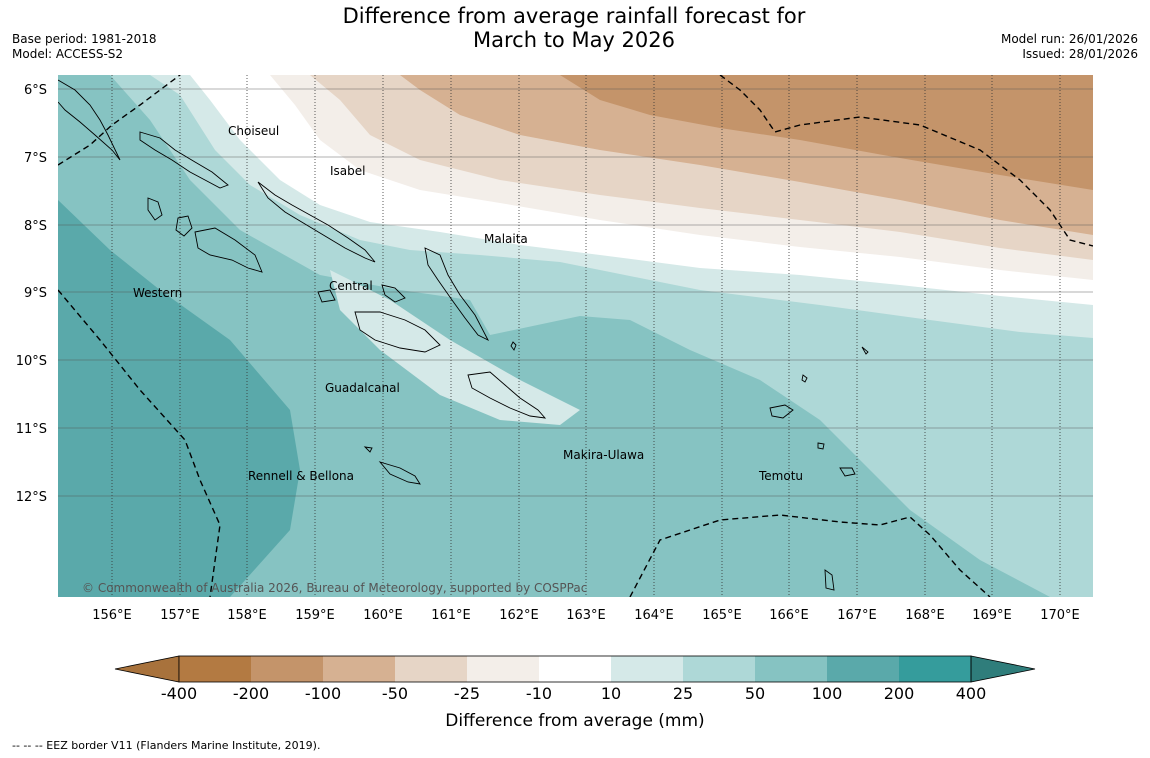  Describe the element at coordinates (513, 346) in the screenshot. I see `small-island-a` at that location.